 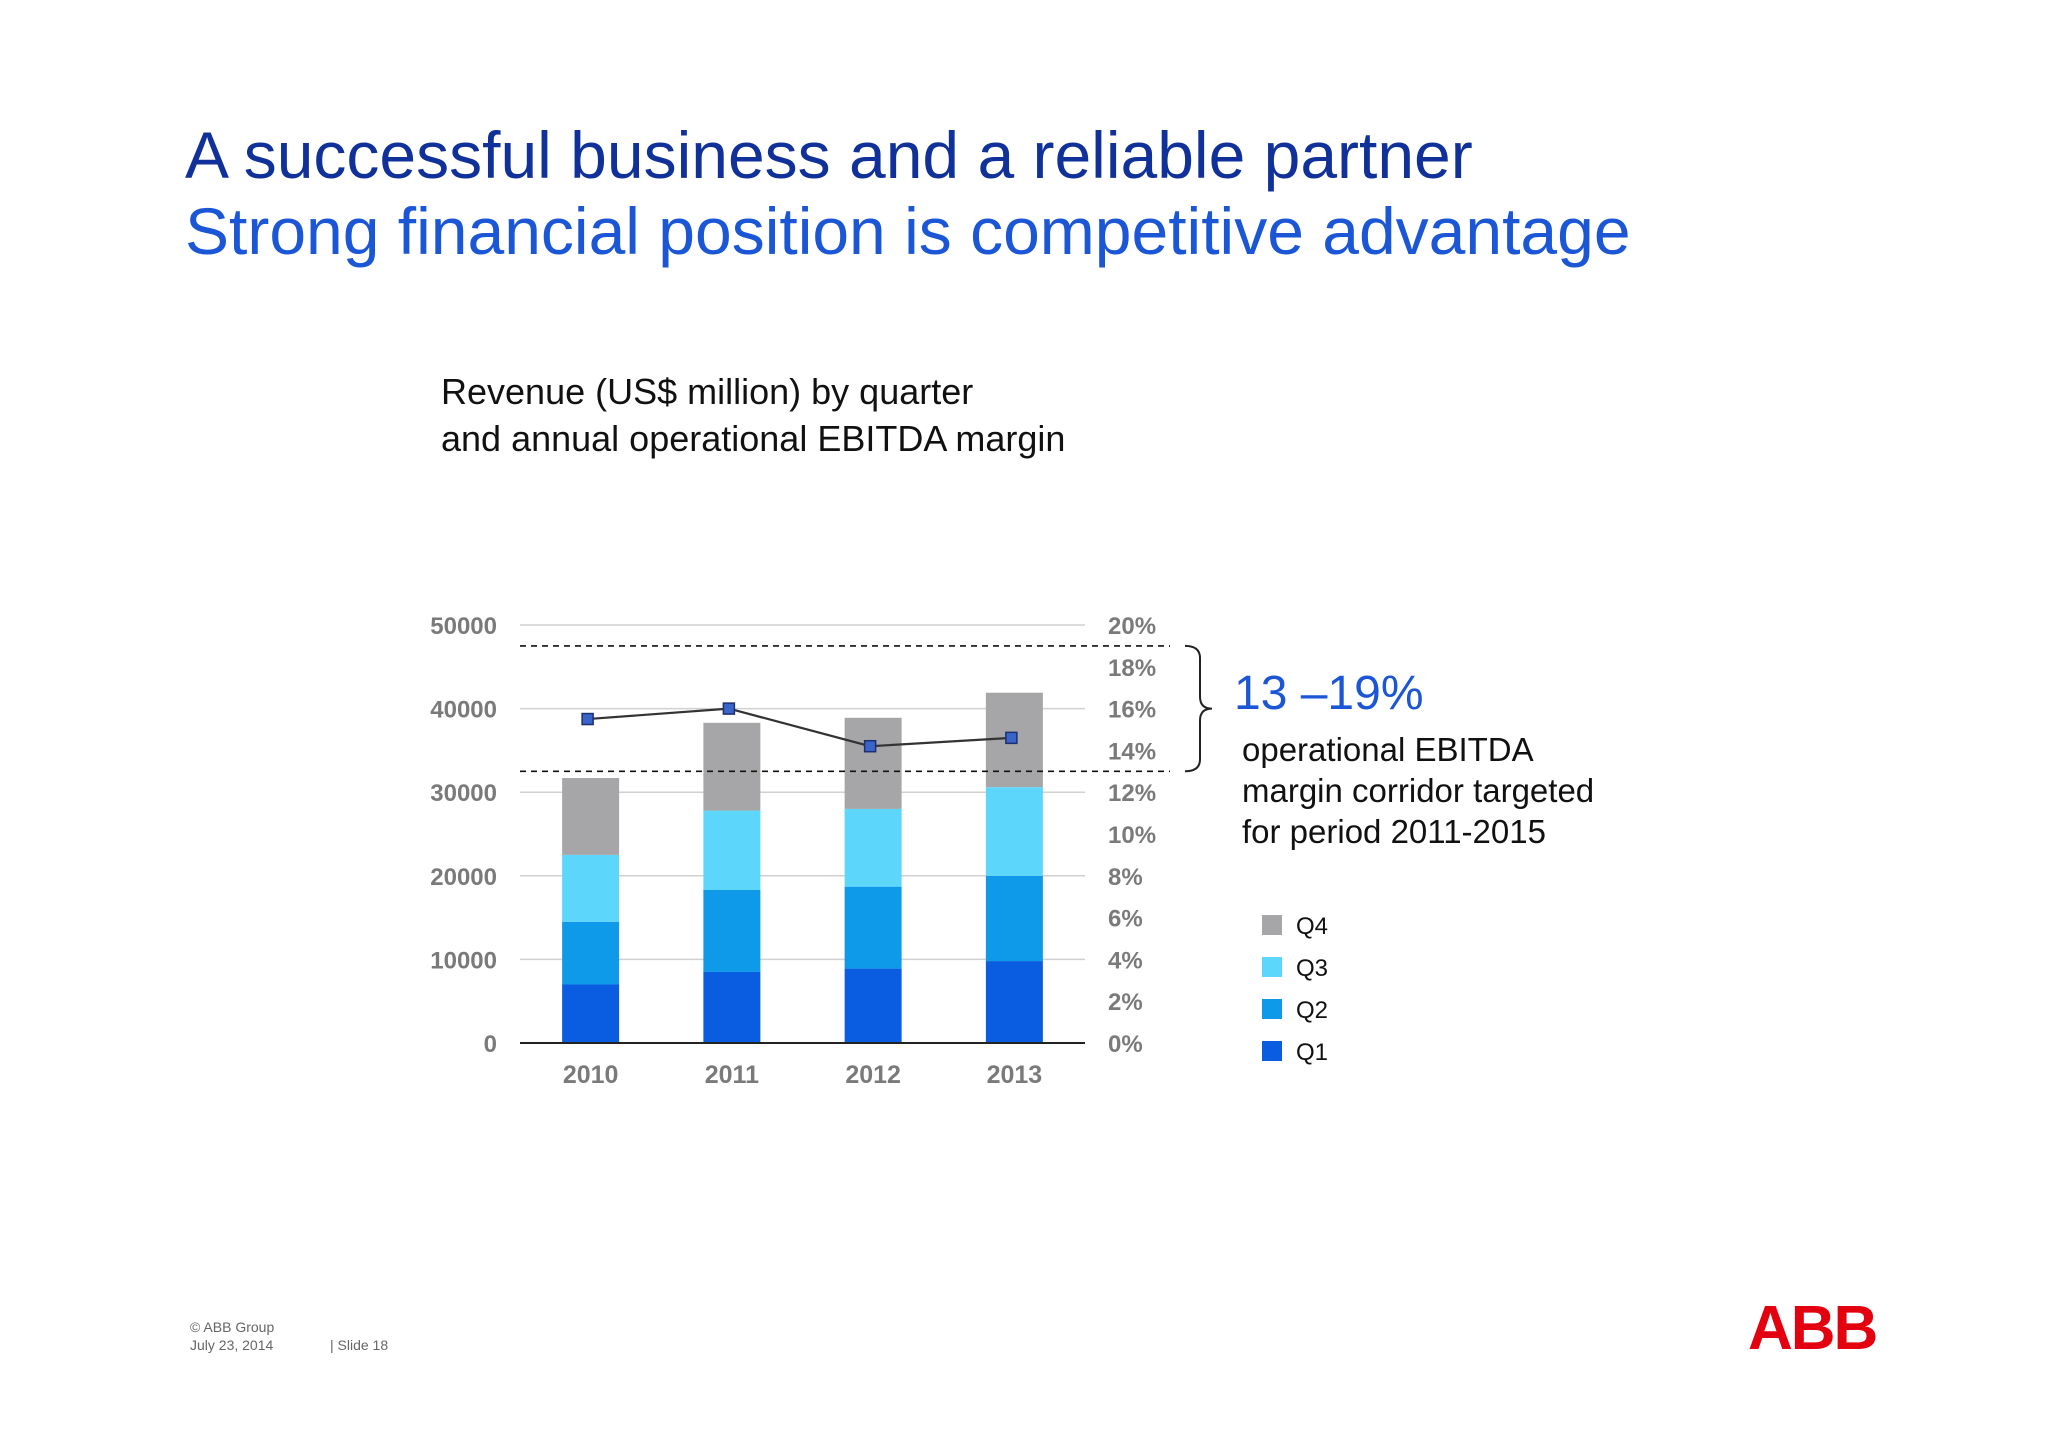 What do you see at coordinates (1312, 968) in the screenshot?
I see `legend-label-q3: Q3` at bounding box center [1312, 968].